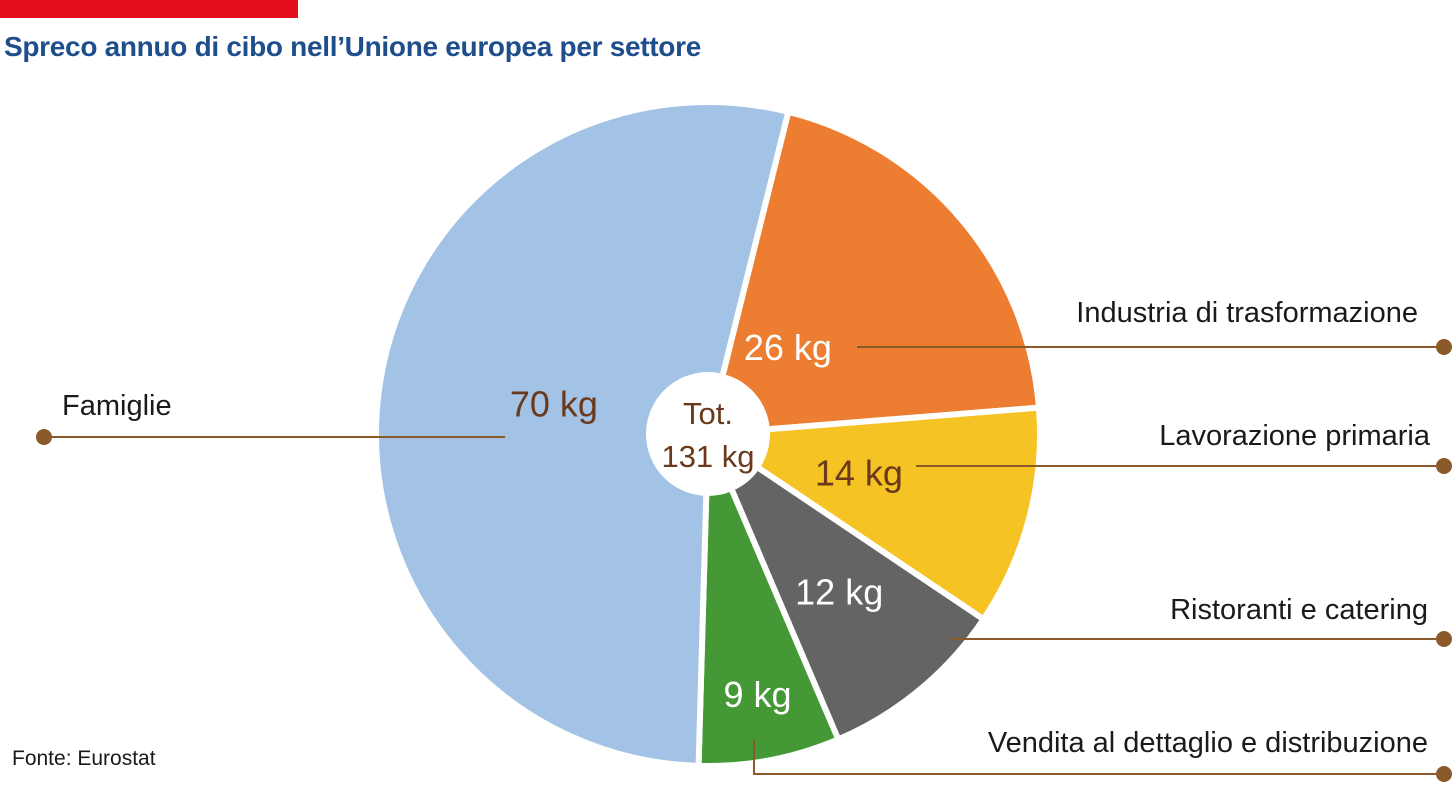  I want to click on category-label: Vendita al dettaglio e distribuzione, so click(1208, 743).